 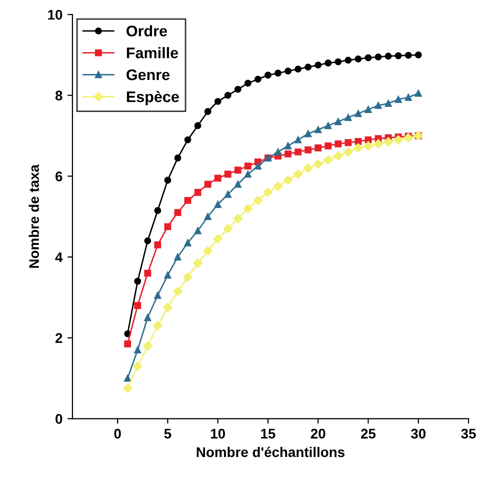 I want to click on y-tick-label: 2, so click(x=58, y=338).